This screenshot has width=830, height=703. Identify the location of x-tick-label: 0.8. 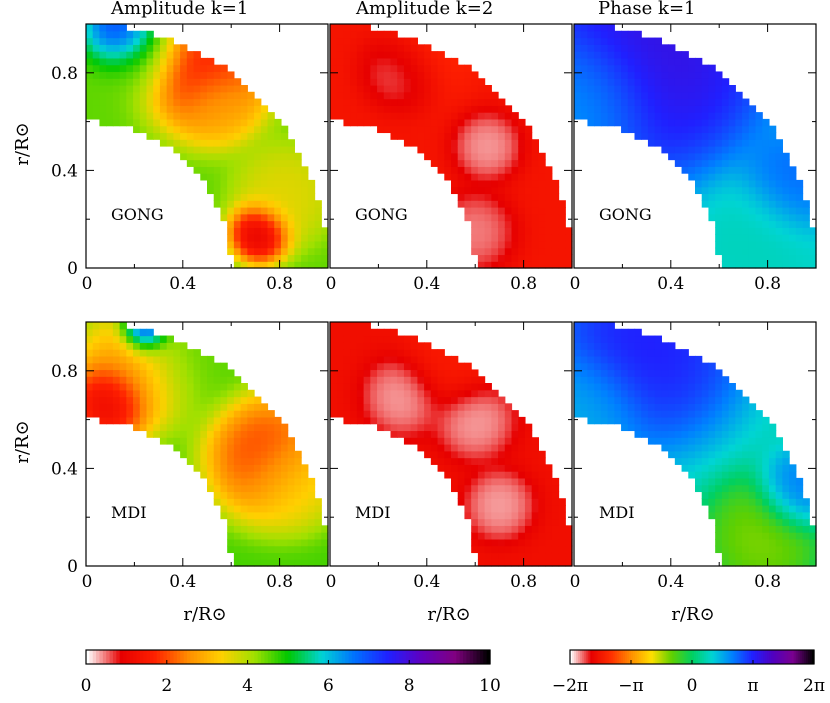
(767, 284).